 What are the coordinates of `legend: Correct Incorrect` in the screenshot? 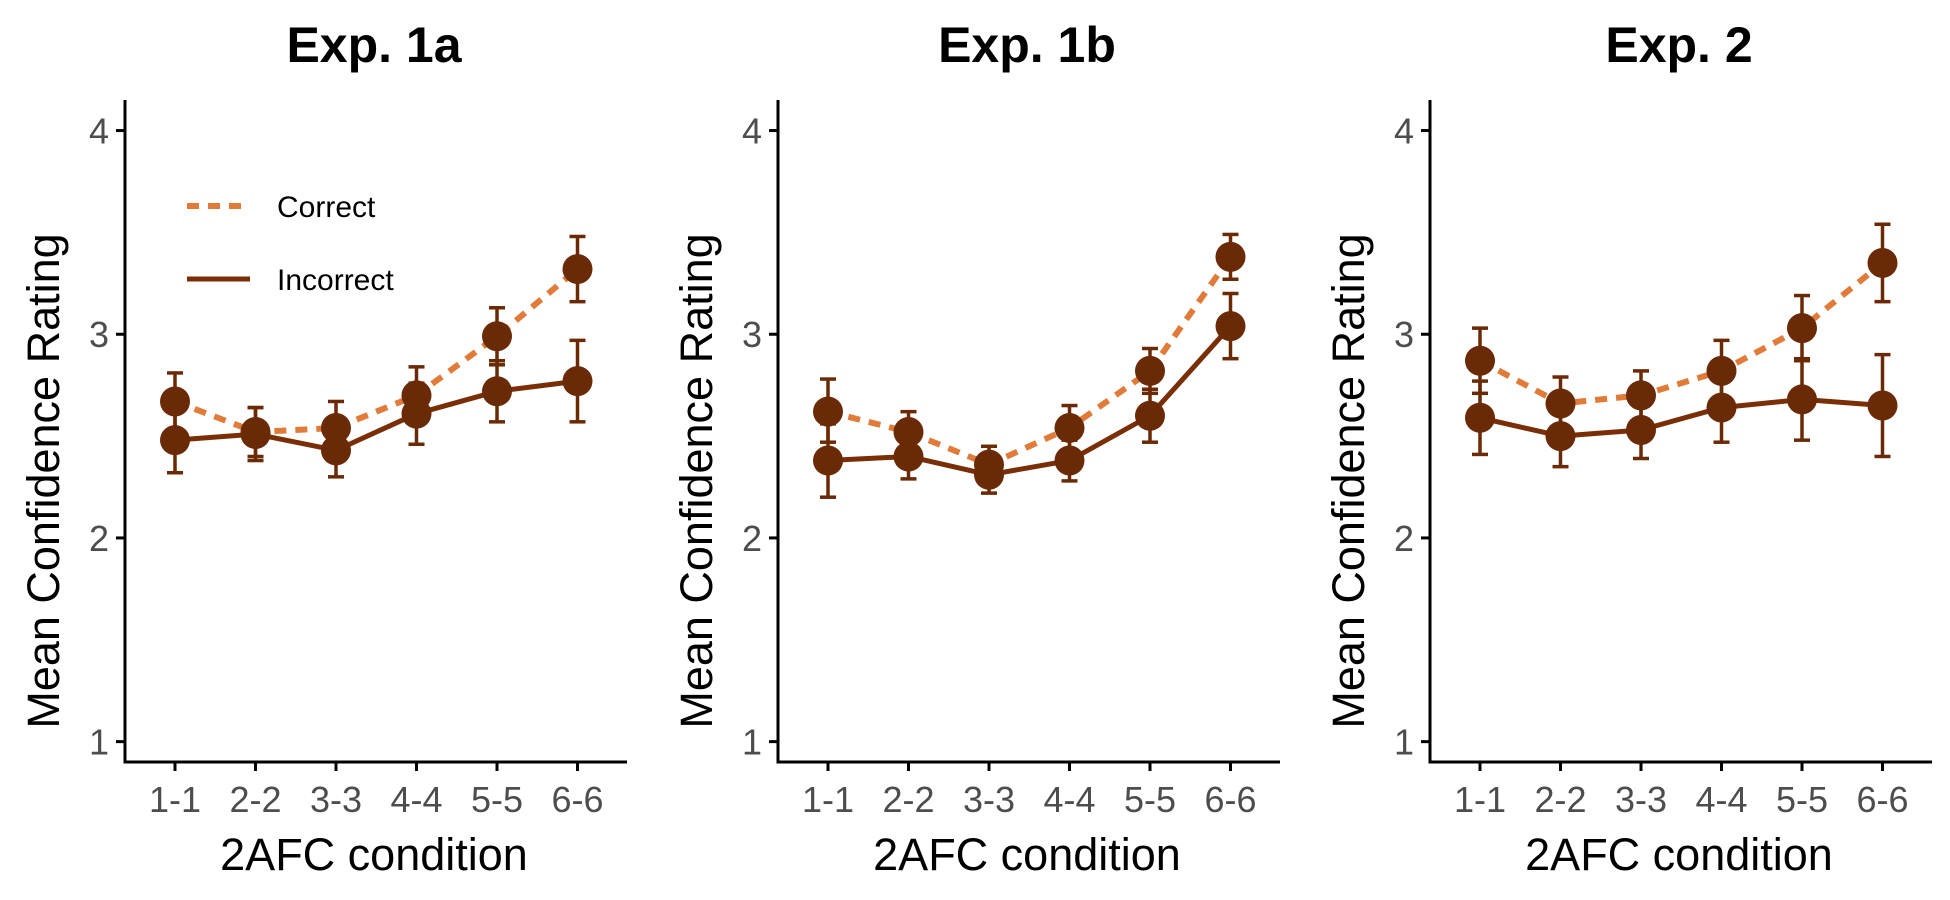 It's located at (290, 244).